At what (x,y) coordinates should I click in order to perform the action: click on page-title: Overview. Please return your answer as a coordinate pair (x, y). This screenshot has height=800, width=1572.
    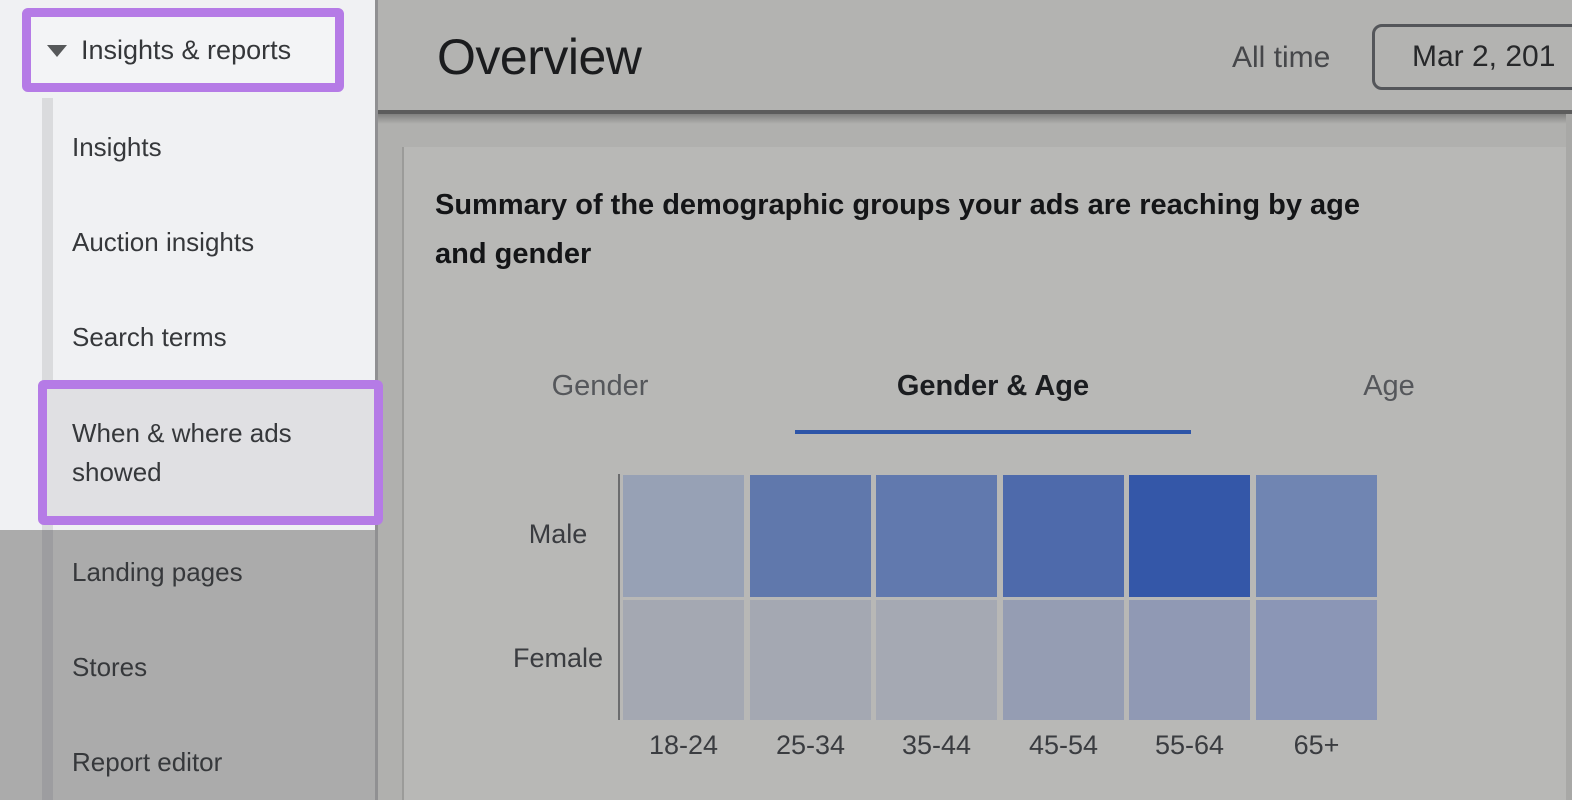
    Looking at the image, I should click on (539, 57).